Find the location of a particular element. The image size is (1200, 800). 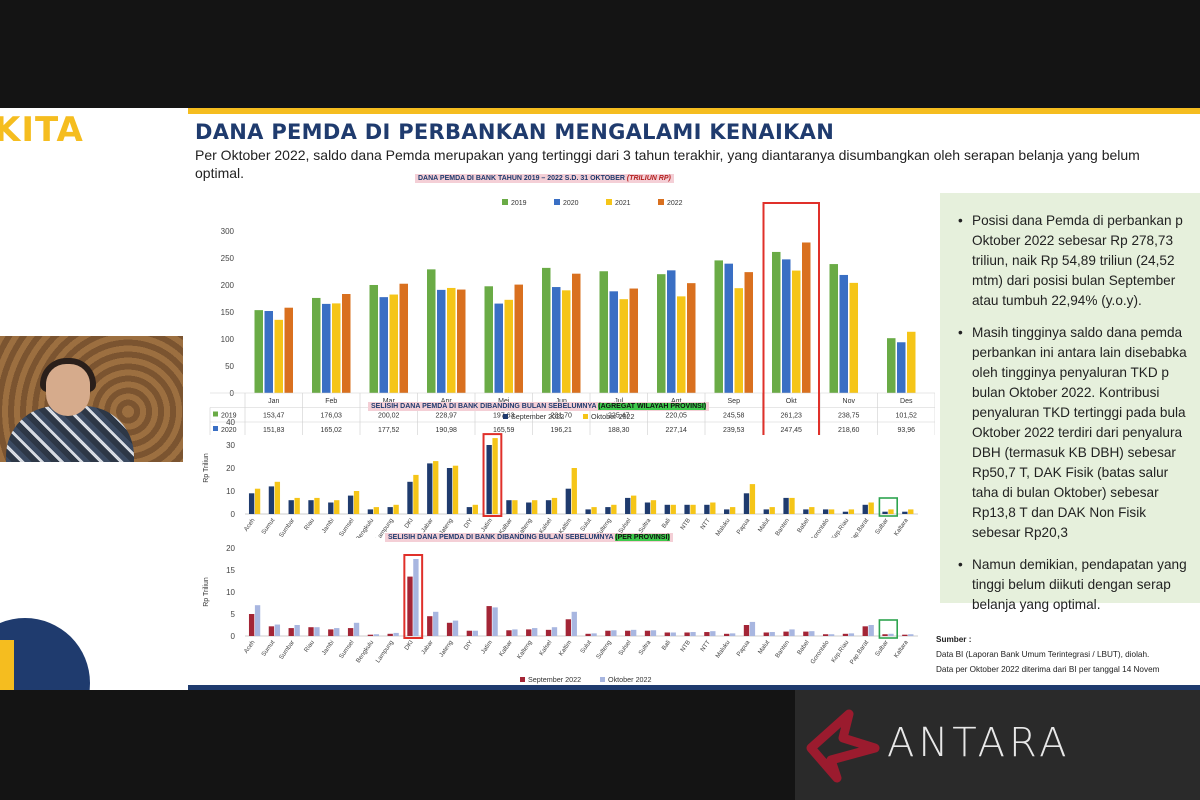

chart1-category-Des: Des is located at coordinates (906, 401).